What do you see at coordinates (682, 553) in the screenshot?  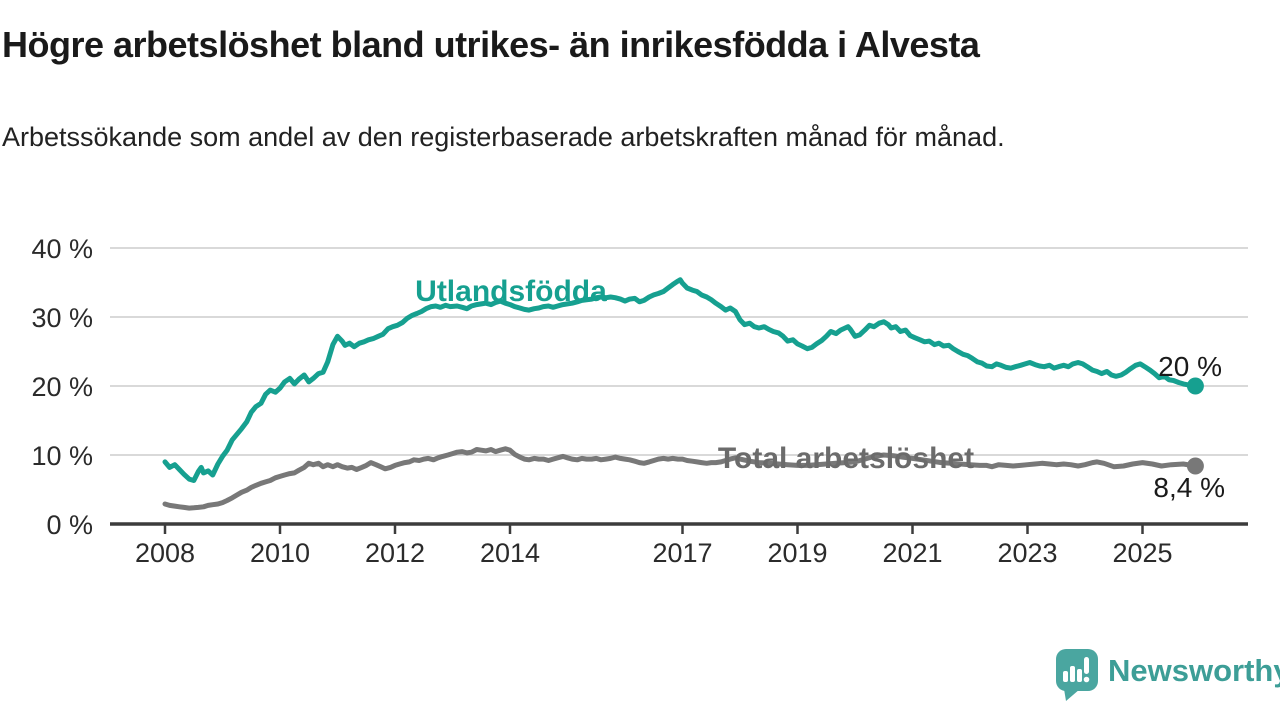 I see `x-tick-label-2017: 2017` at bounding box center [682, 553].